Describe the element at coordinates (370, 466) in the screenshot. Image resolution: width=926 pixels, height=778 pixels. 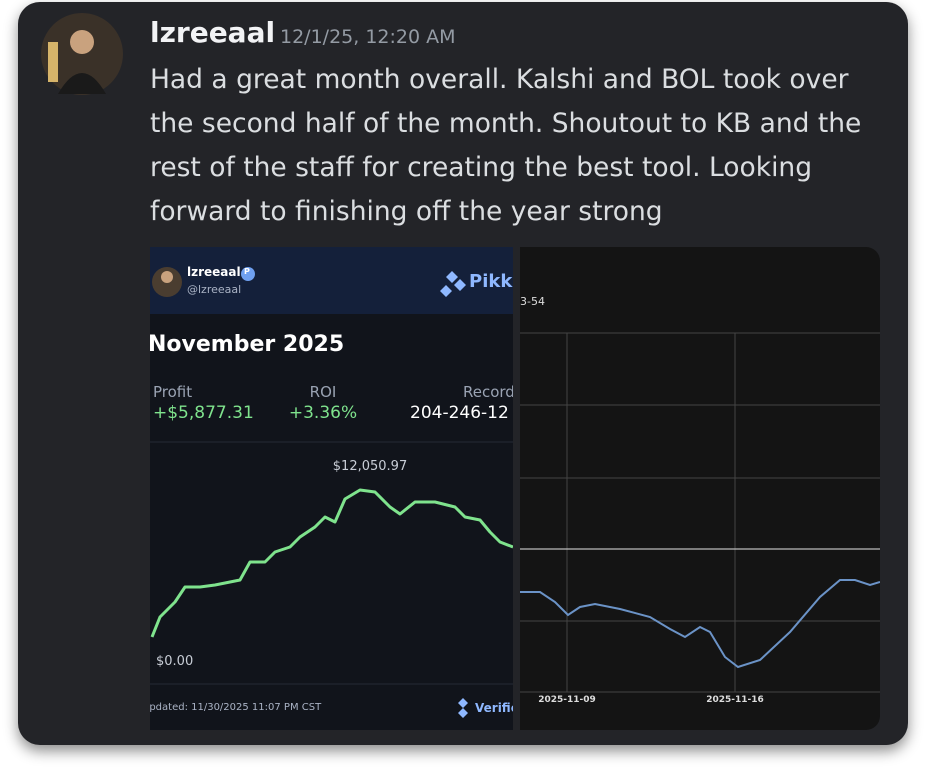
I see `peak-label: $12,050.97` at that location.